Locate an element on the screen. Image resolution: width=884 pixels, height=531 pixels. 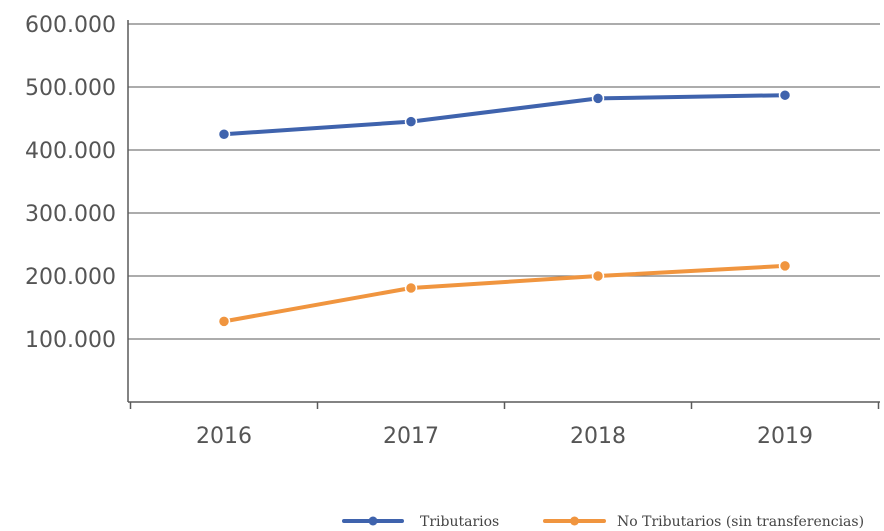
legend-label: Tributarios is located at coordinates (459, 522).